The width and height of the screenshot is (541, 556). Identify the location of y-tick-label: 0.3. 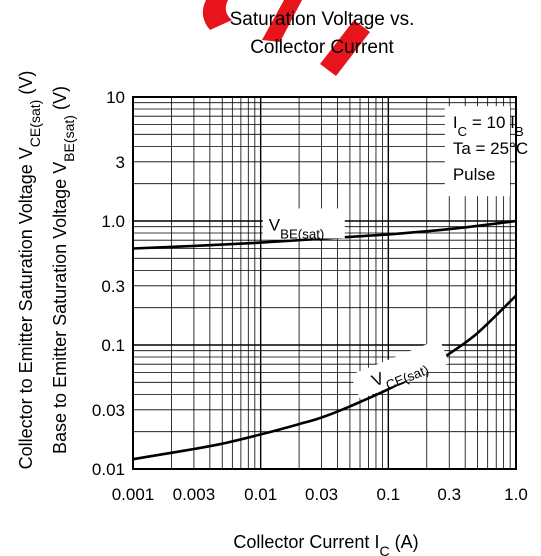
(113, 286).